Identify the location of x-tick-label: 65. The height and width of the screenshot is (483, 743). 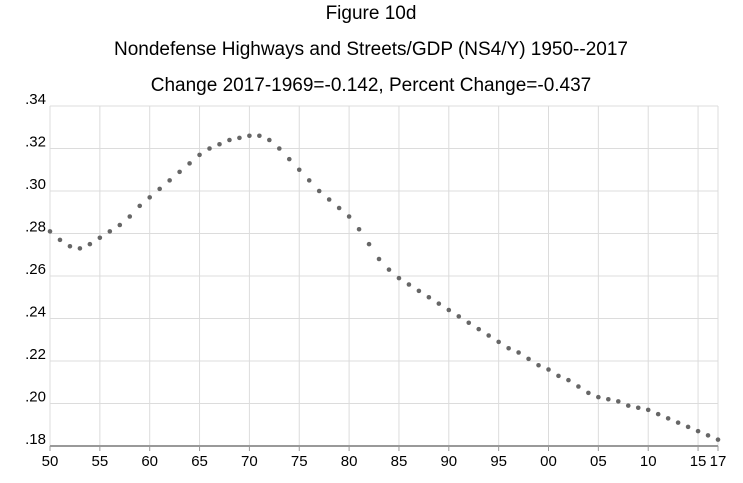
(199, 461).